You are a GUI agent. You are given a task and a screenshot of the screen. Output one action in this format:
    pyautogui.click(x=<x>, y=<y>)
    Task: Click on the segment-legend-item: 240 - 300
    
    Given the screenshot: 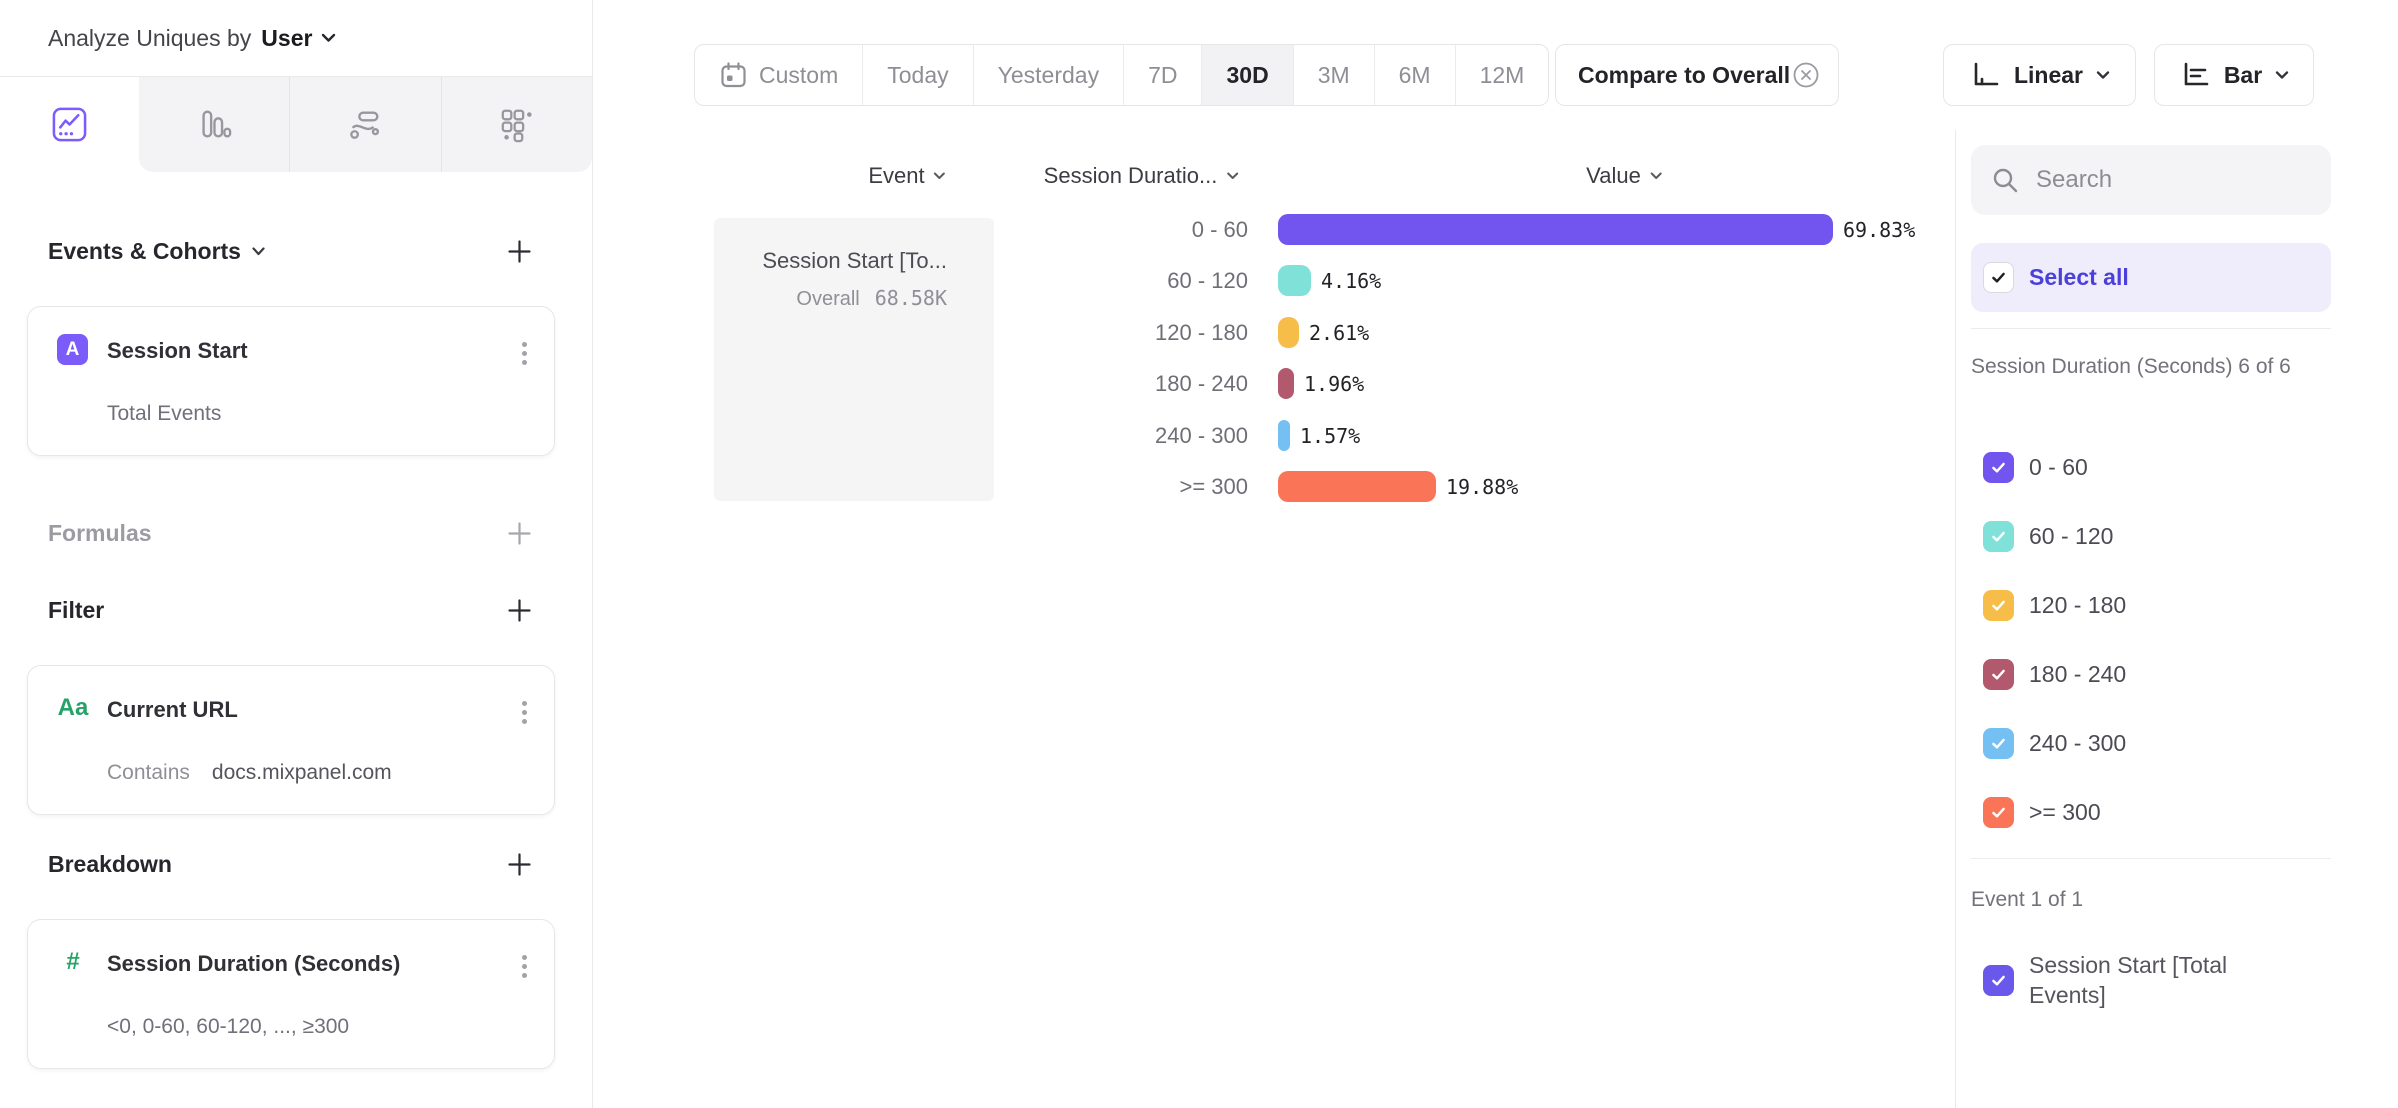 What is the action you would take?
    pyautogui.click(x=2054, y=743)
    